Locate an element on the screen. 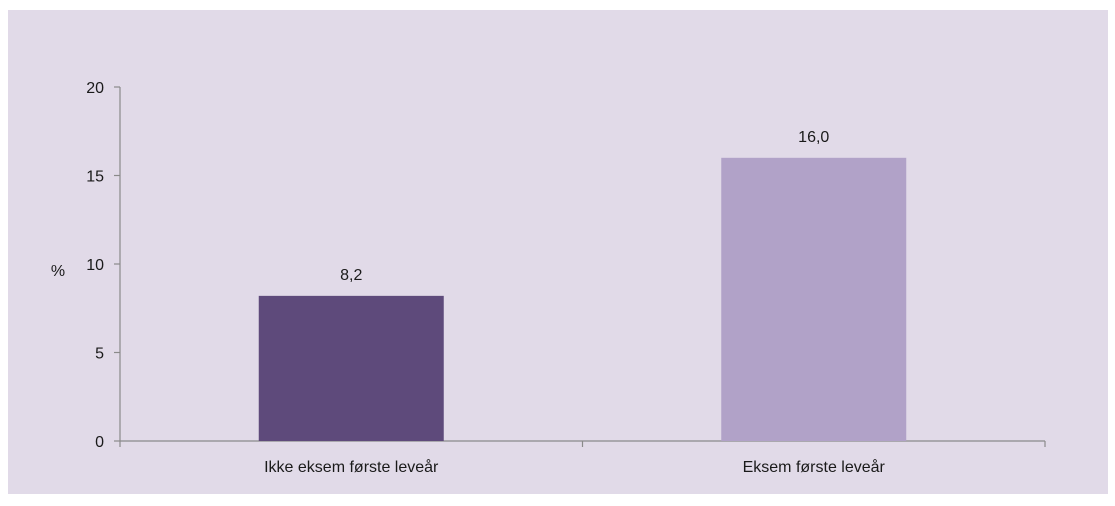 This screenshot has height=506, width=1115. x-category-label: Ikke eksem første leveår is located at coordinates (351, 467).